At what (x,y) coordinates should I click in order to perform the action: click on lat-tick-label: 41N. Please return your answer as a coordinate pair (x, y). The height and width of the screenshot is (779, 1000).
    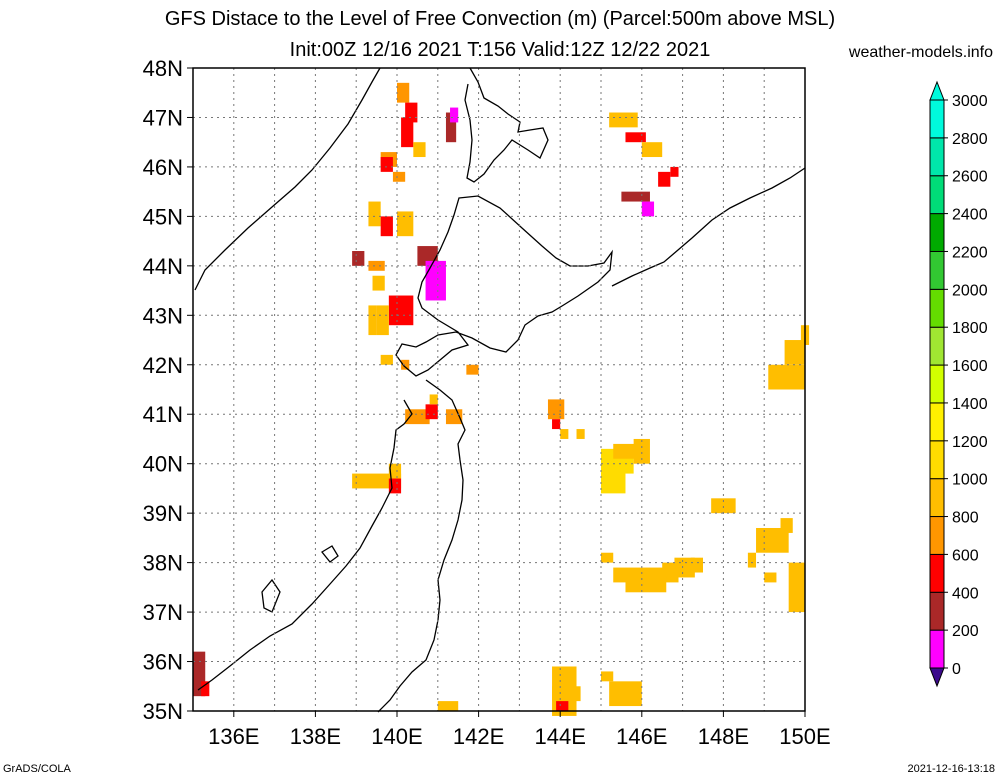
    Looking at the image, I should click on (163, 414).